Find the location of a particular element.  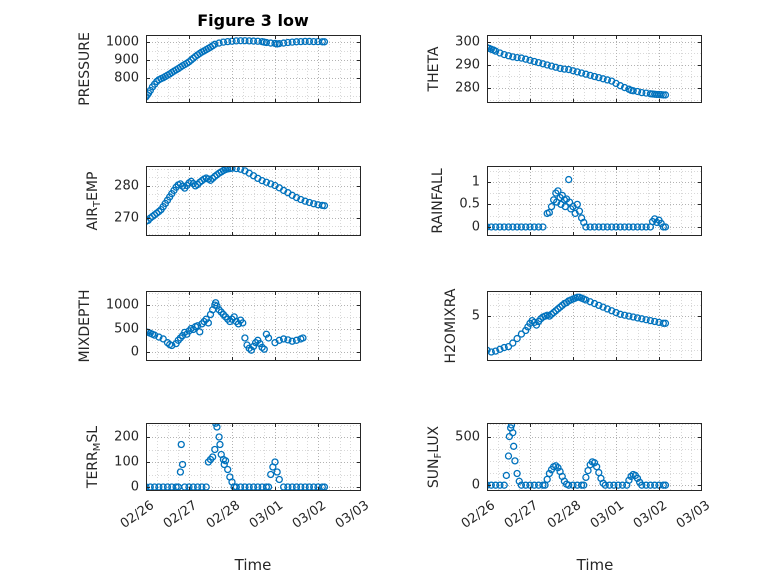

ylabel-text: PRESSURE is located at coordinates (84, 69).